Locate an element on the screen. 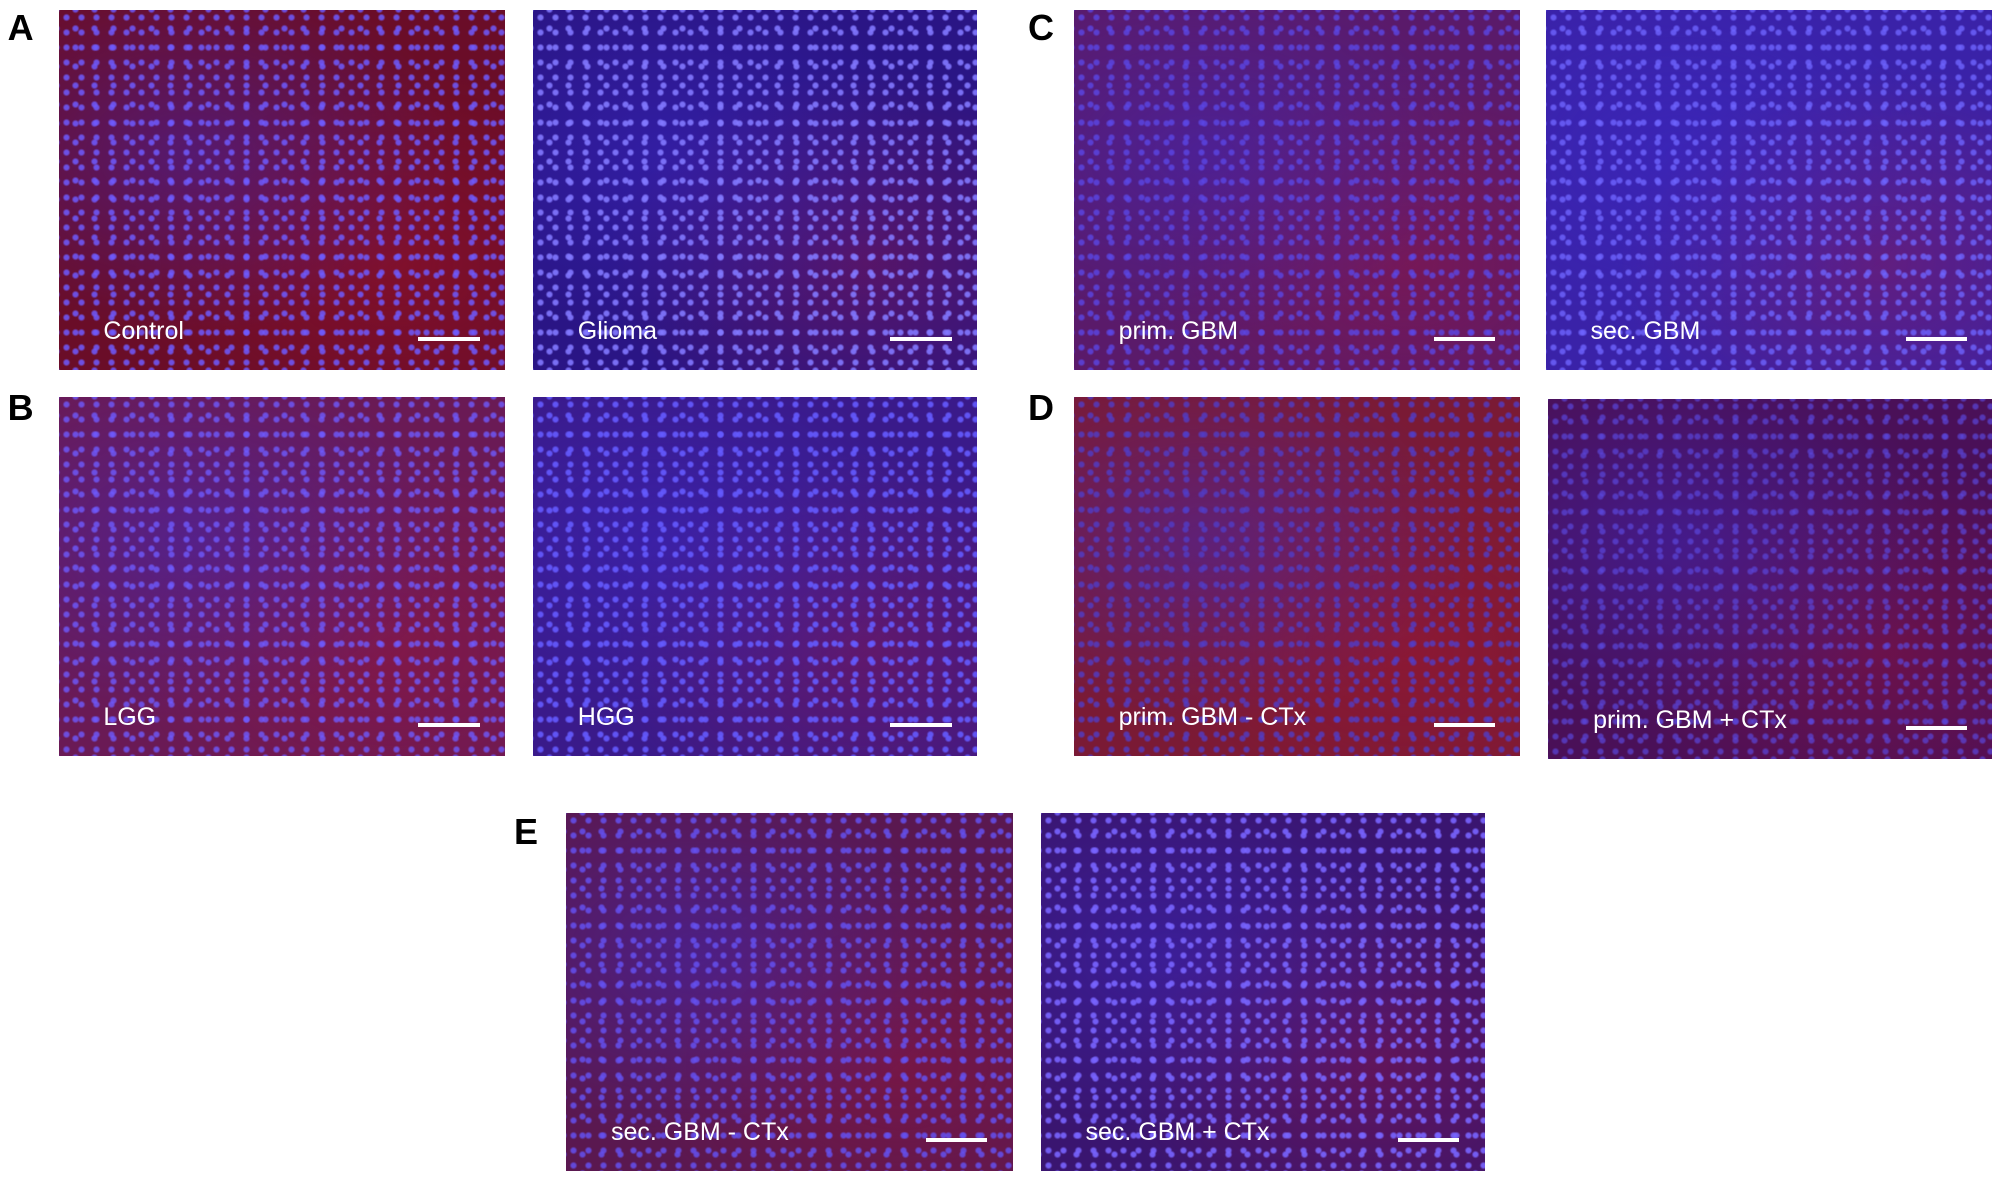 This screenshot has width=2000, height=1180. panel-letter: D is located at coordinates (1041, 408).